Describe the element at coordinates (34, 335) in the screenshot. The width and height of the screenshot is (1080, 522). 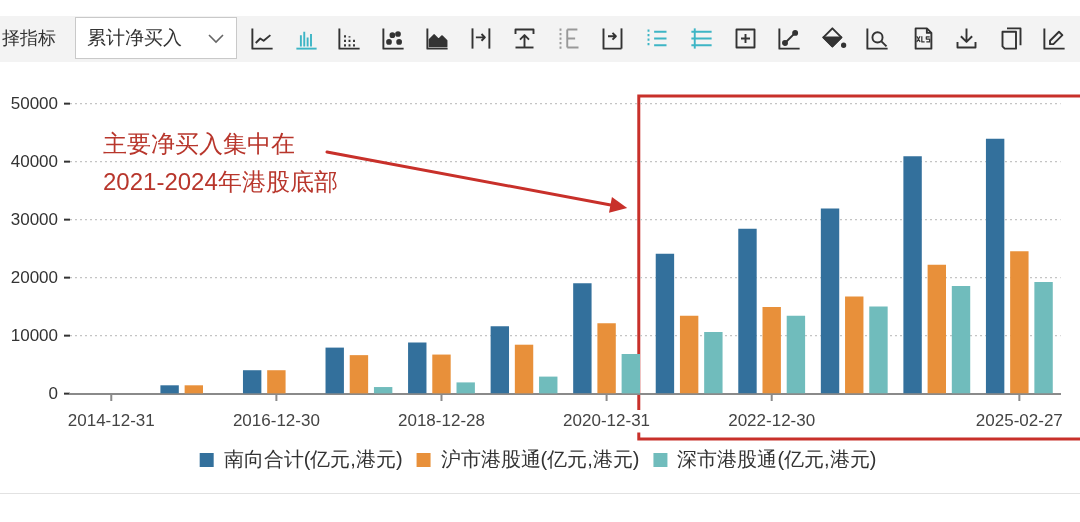
I see `y-tick-label: 10000` at that location.